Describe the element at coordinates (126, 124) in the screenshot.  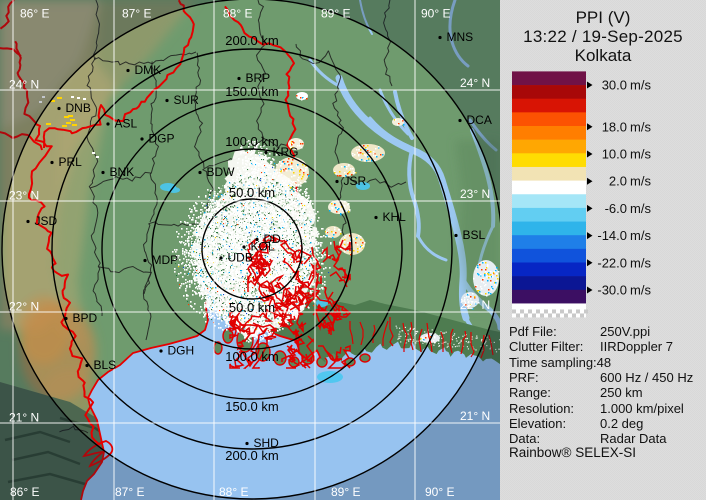
I see `svg-text: ASL` at that location.